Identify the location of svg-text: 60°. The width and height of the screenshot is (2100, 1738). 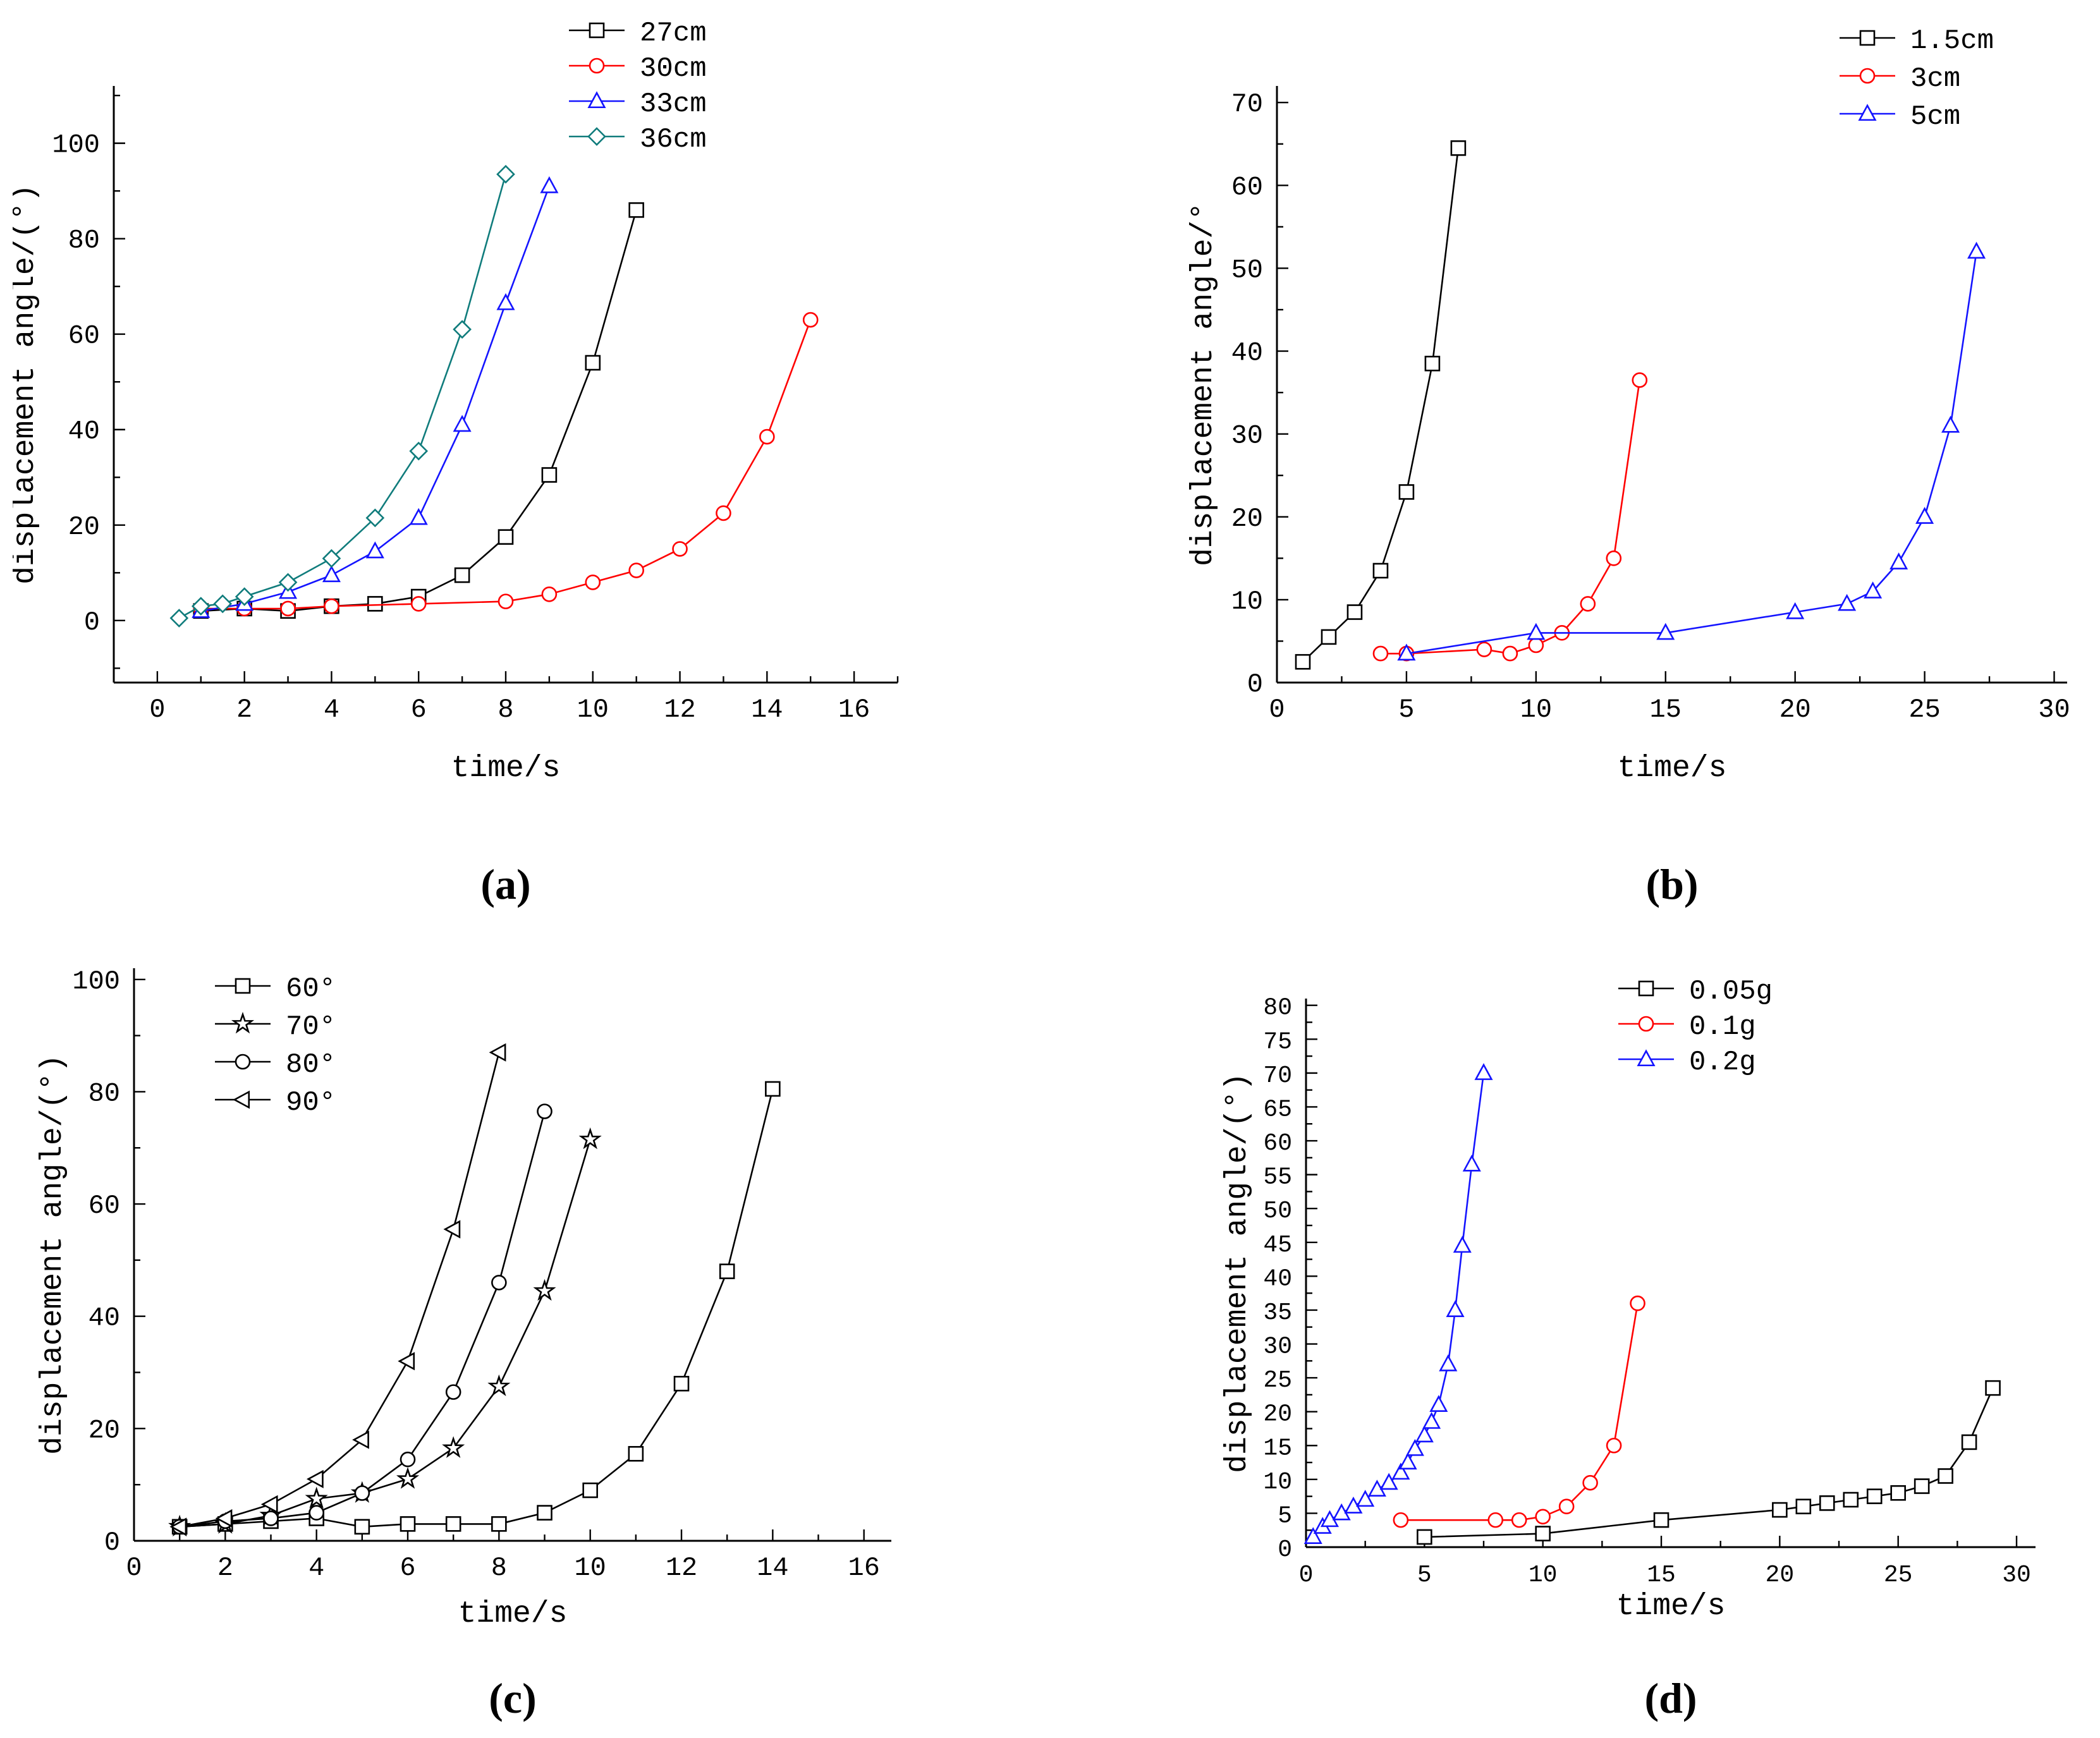
(311, 989).